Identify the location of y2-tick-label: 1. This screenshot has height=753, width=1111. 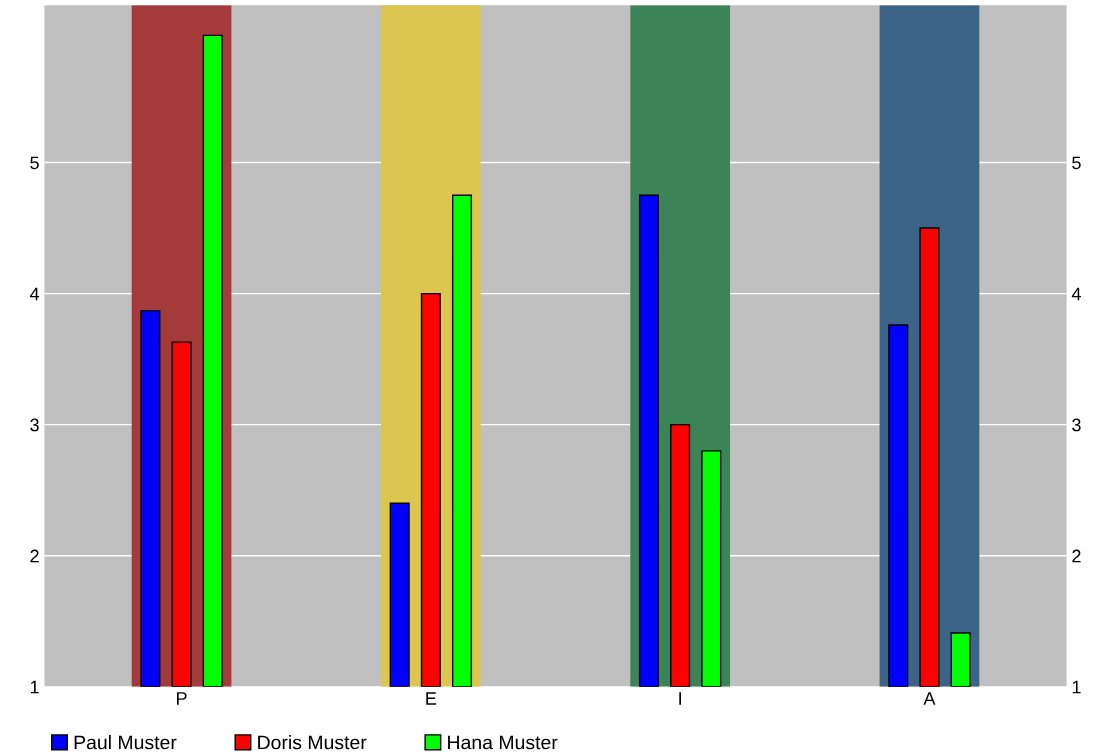
(1076, 687).